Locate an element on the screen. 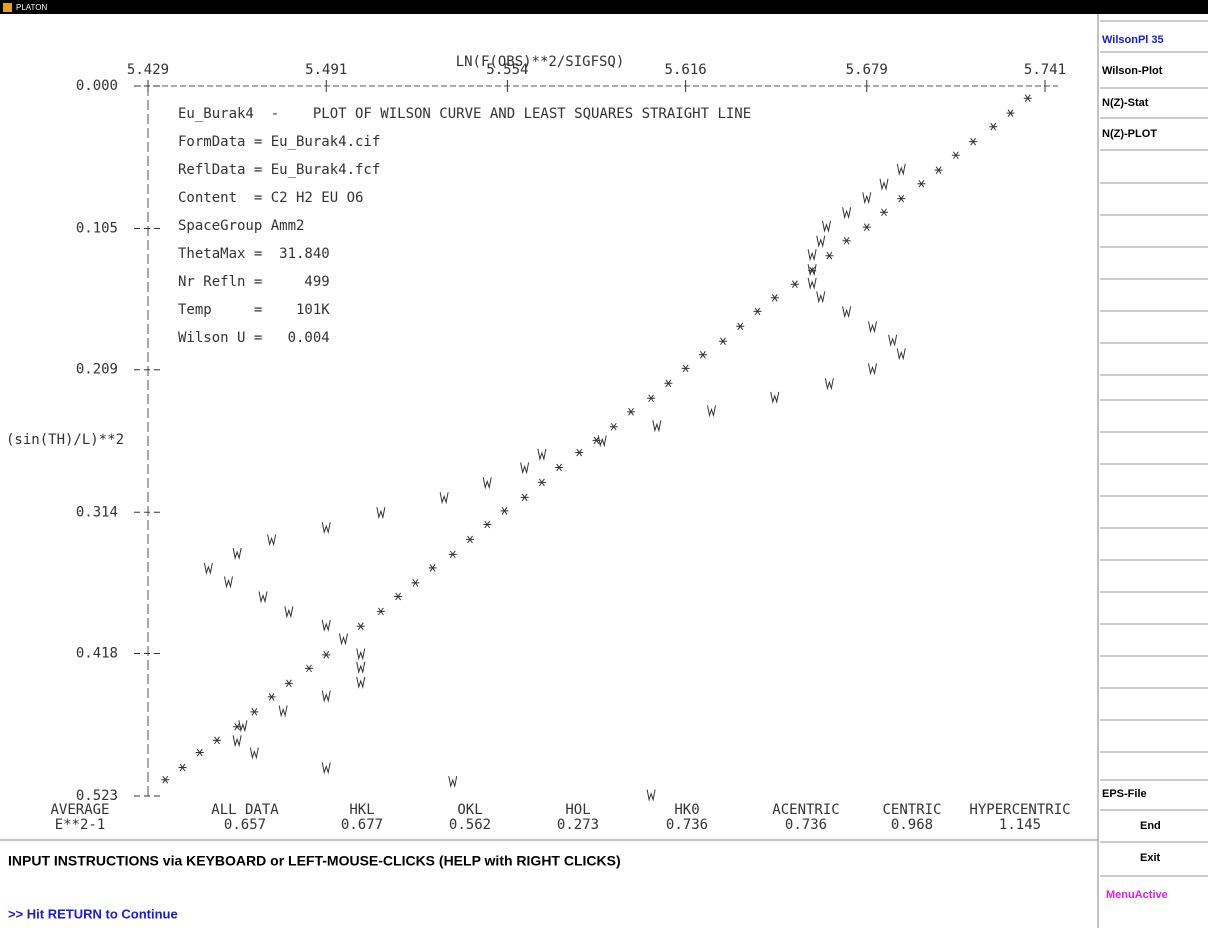 The width and height of the screenshot is (1208, 928). stat-value: 0.736 is located at coordinates (687, 825).